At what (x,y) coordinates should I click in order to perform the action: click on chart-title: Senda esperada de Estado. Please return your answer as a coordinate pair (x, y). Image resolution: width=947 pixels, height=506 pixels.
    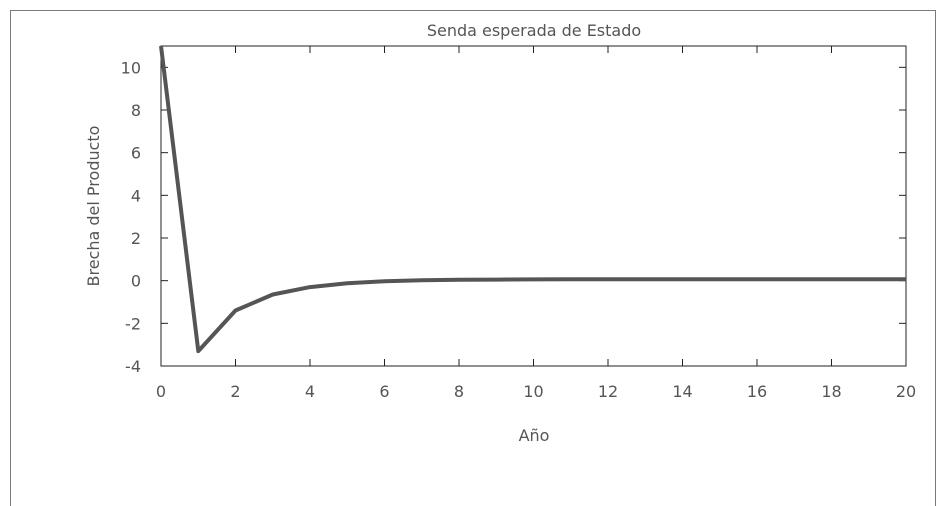
    Looking at the image, I should click on (534, 30).